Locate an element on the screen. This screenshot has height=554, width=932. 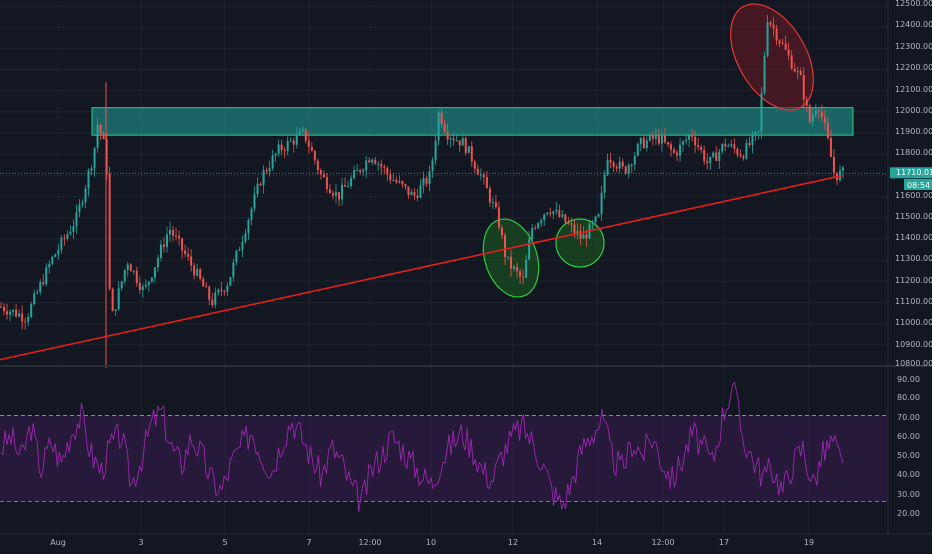
resistance-zone is located at coordinates (472, 121).